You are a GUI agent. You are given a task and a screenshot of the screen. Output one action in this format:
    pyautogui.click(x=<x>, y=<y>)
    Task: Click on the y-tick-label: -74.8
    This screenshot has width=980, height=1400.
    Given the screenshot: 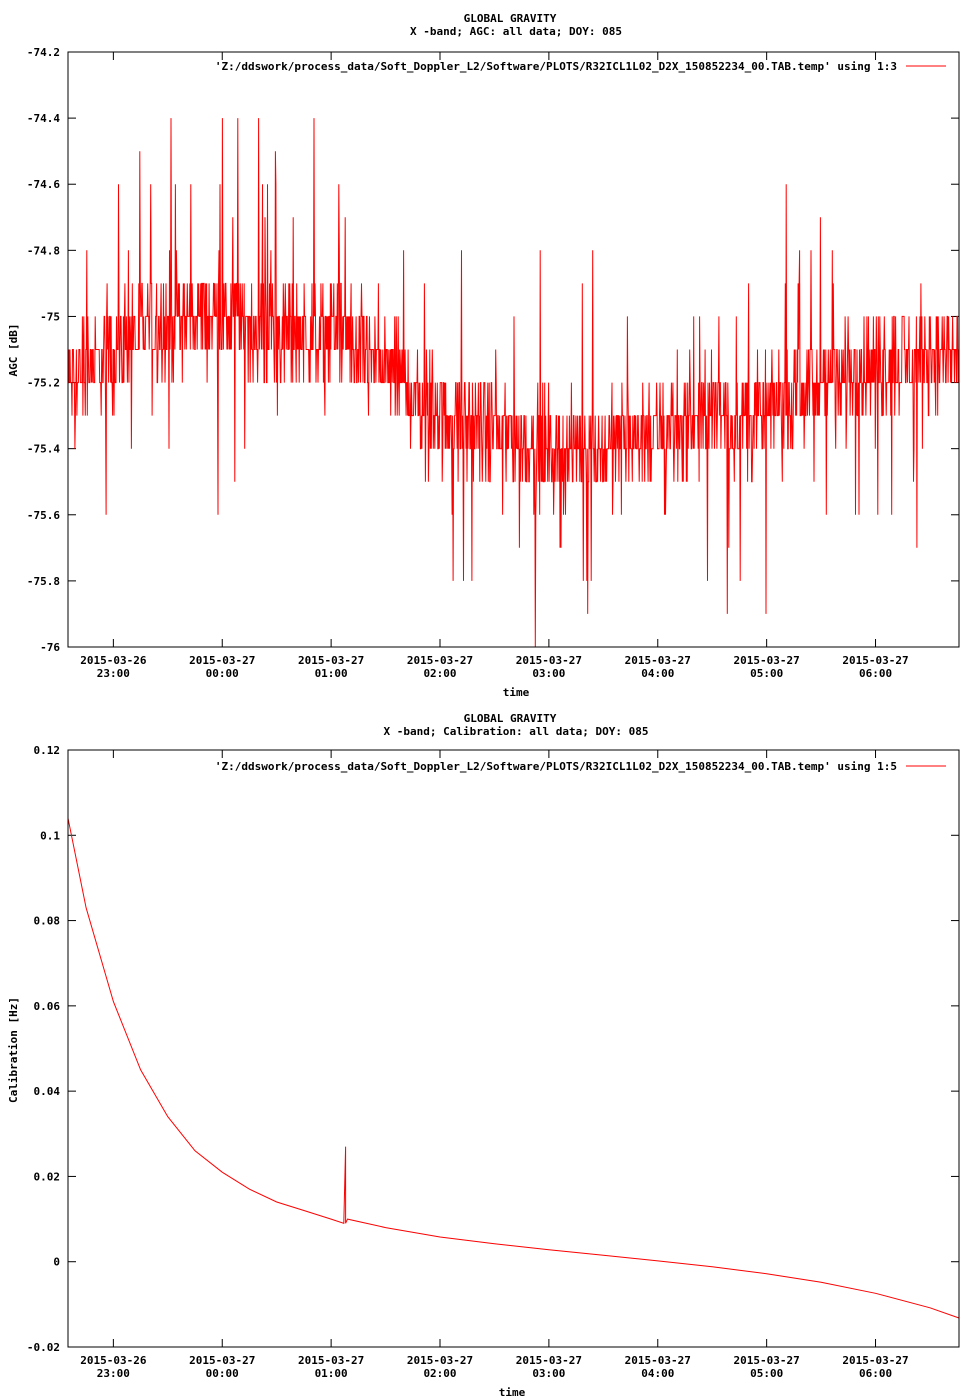 What is the action you would take?
    pyautogui.click(x=43, y=250)
    